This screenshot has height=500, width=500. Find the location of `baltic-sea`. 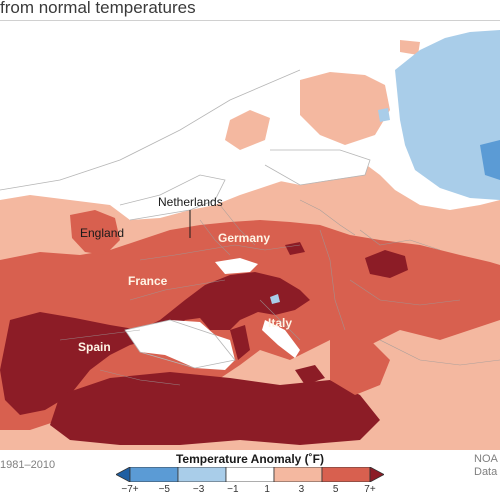

baltic-sea is located at coordinates (317, 165).